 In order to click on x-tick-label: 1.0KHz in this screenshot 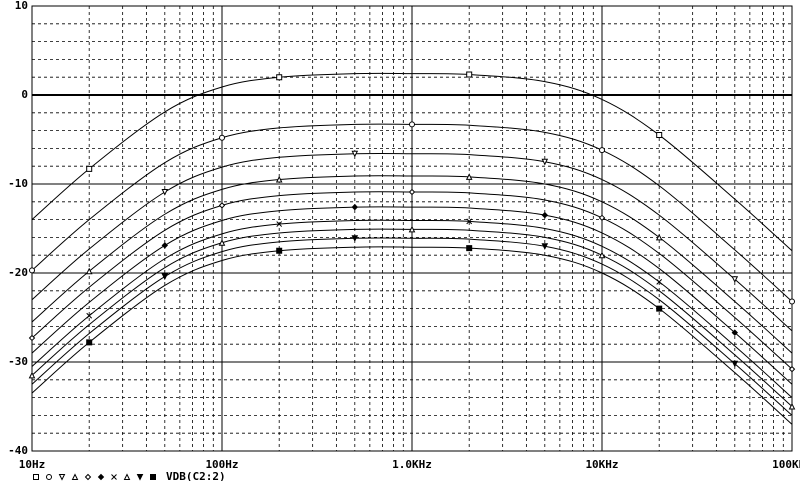, I will do `click(412, 464)`.